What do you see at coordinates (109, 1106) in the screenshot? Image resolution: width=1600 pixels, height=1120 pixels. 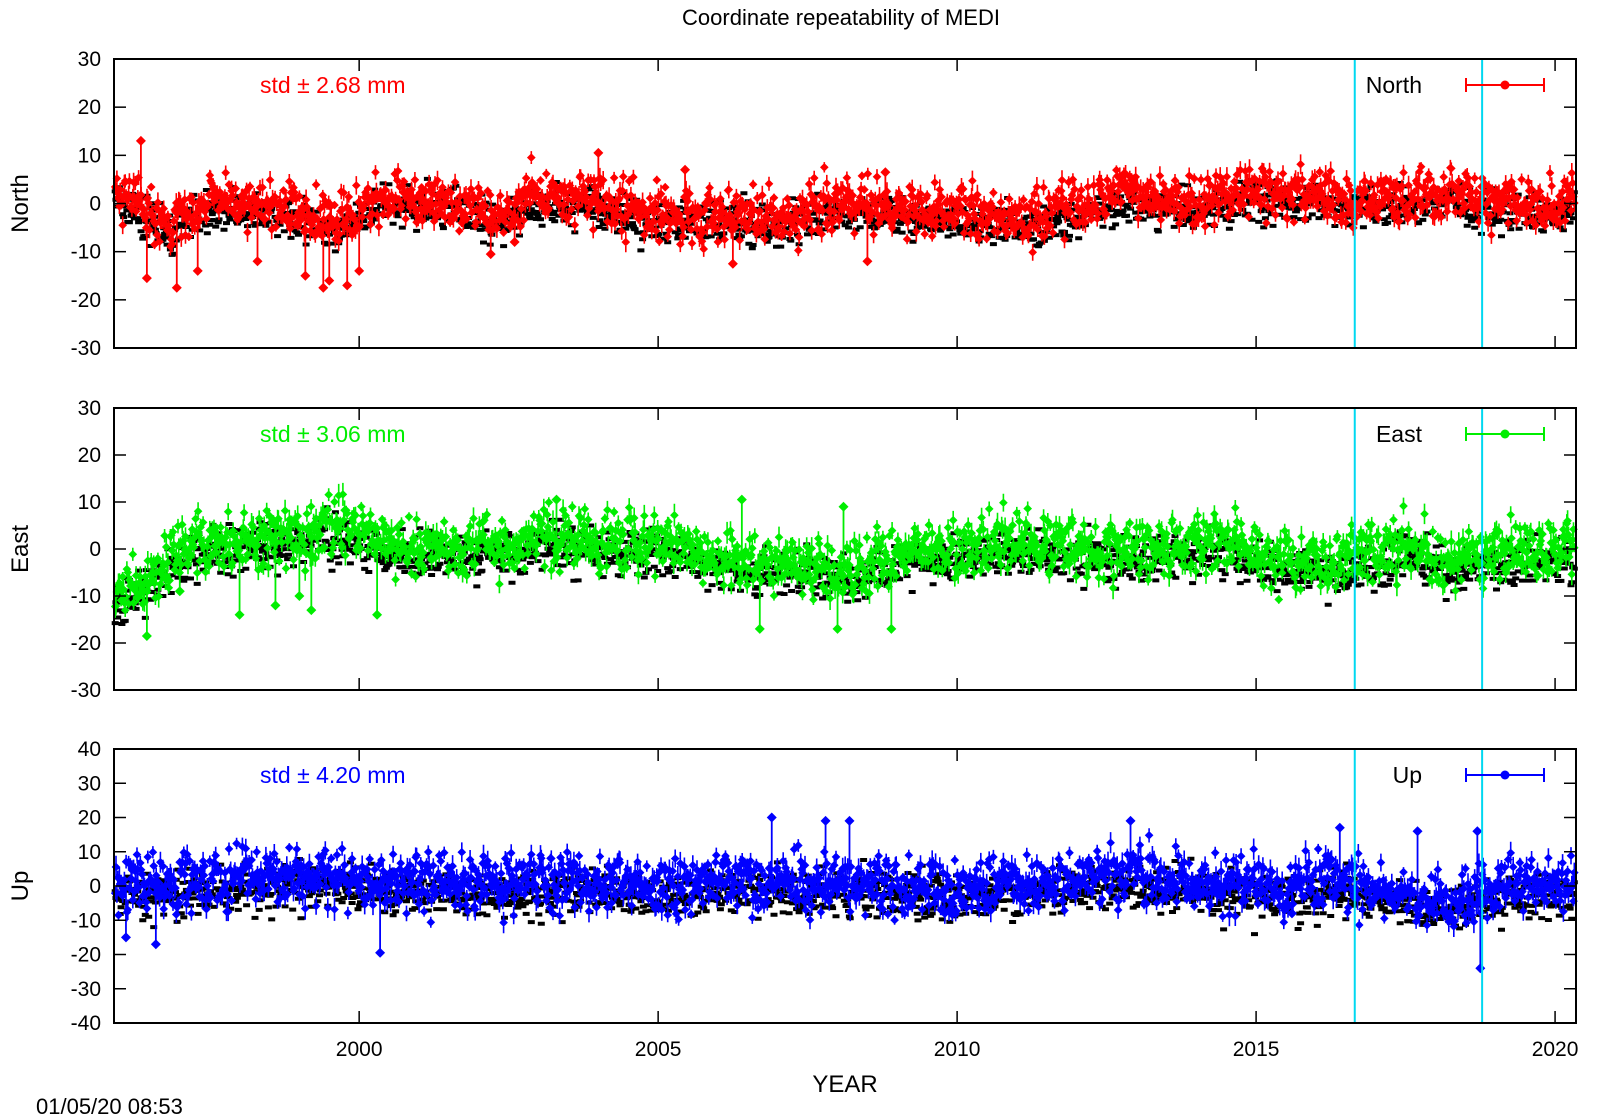 I see `timestamp: 01/05/20 08:53` at bounding box center [109, 1106].